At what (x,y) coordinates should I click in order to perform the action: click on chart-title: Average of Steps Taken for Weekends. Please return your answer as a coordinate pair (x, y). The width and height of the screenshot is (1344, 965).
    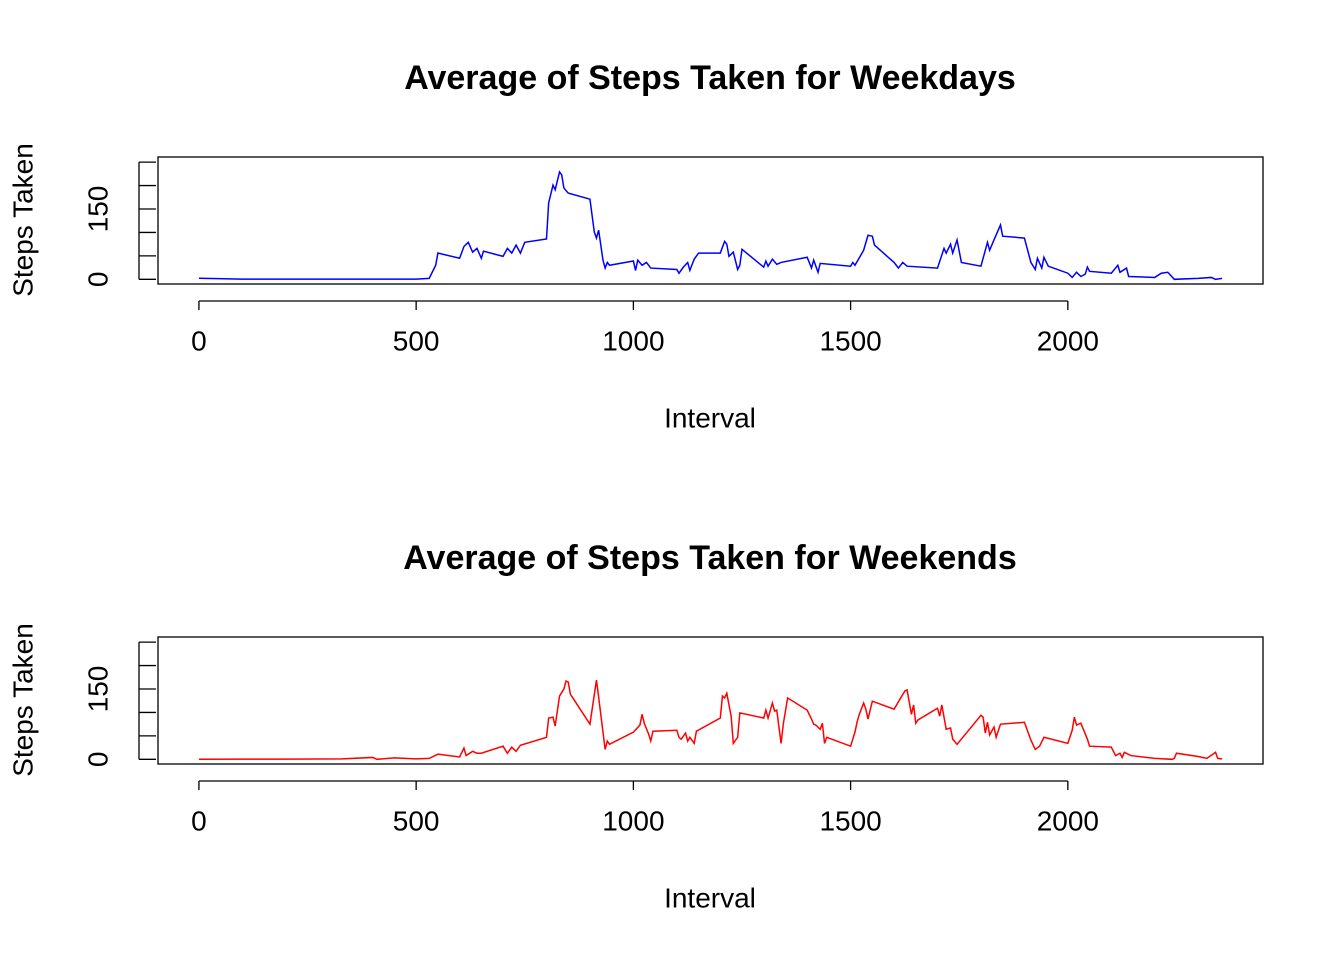
    Looking at the image, I should click on (709, 558).